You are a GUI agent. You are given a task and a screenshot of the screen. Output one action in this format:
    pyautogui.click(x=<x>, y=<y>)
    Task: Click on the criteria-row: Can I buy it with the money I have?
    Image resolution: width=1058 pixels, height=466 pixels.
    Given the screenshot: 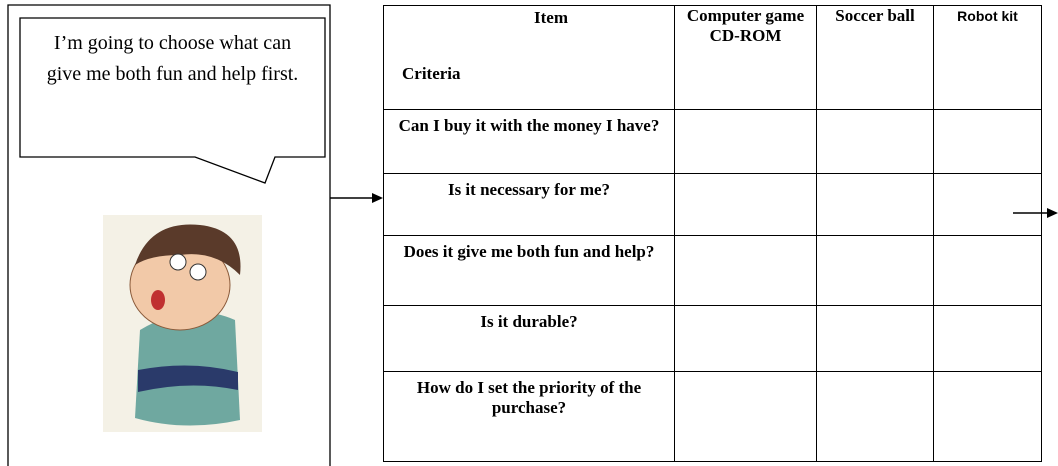 What is the action you would take?
    pyautogui.click(x=712, y=141)
    